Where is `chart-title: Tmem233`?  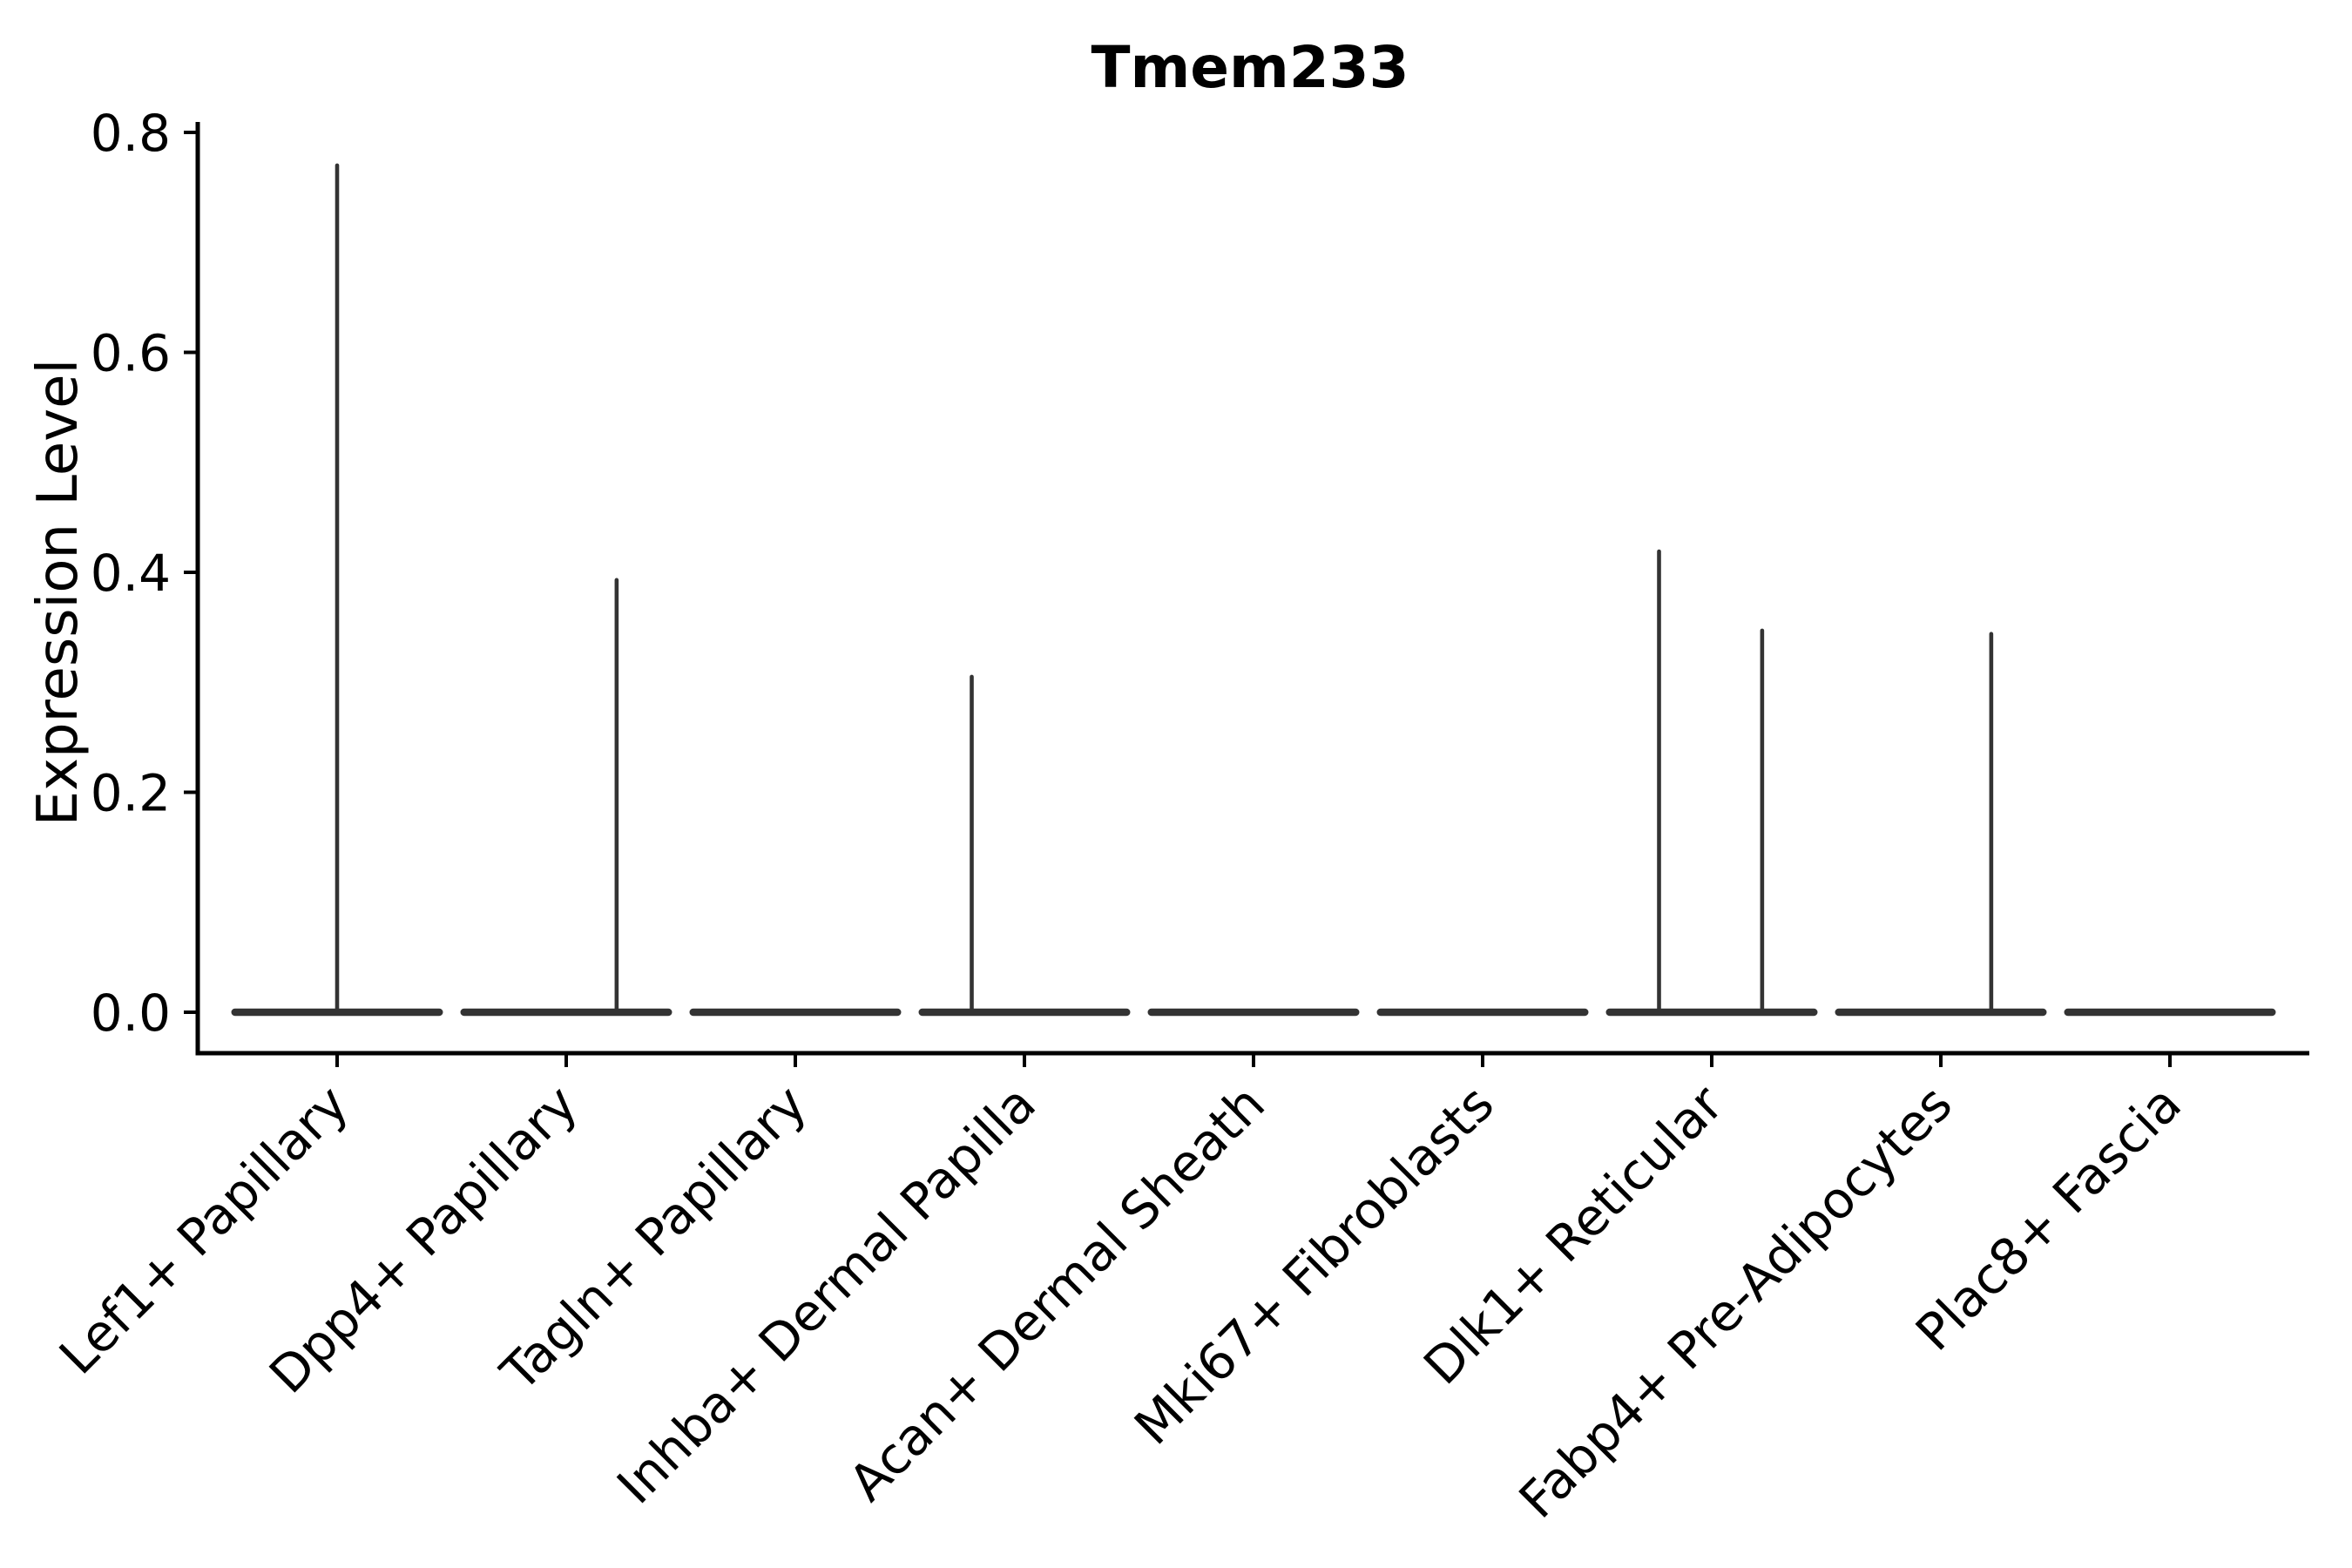
chart-title: Tmem233 is located at coordinates (1250, 67).